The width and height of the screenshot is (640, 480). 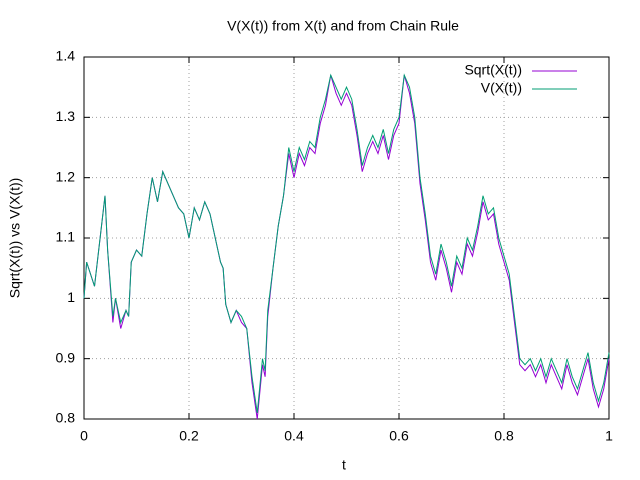 I want to click on y-tick-label: 1.4, so click(x=66, y=56).